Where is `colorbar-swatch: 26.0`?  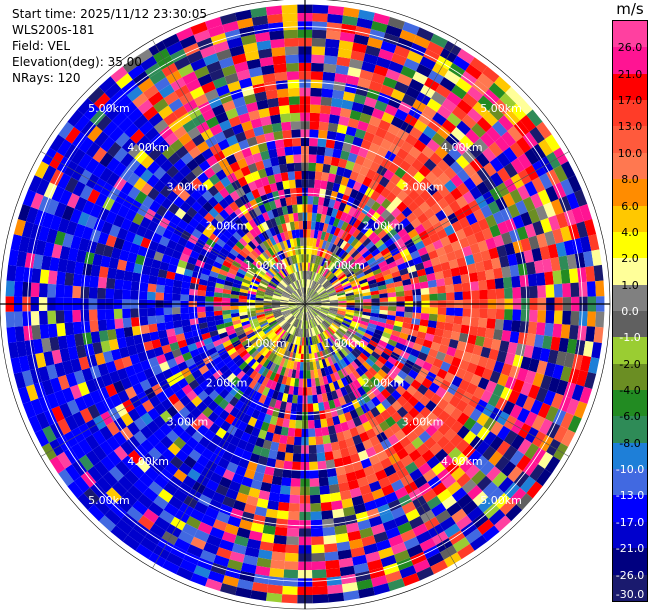 colorbar-swatch: 26.0 is located at coordinates (630, 37).